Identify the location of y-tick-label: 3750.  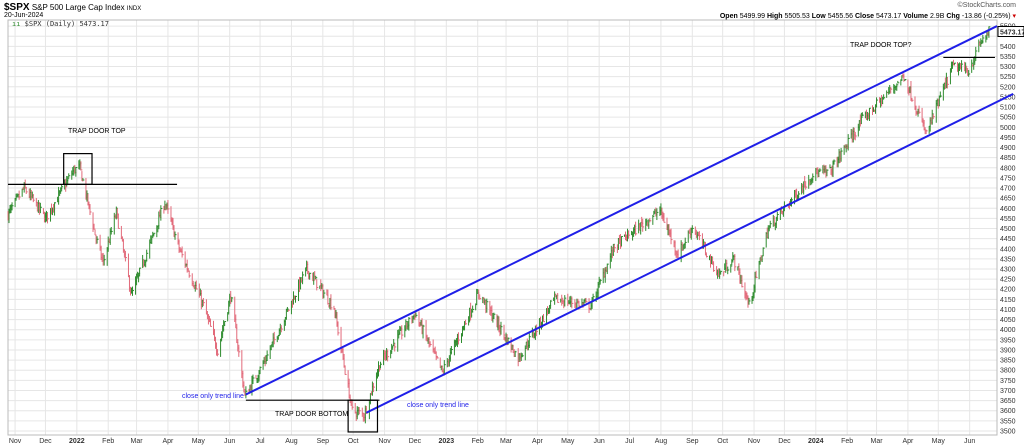
(1008, 381).